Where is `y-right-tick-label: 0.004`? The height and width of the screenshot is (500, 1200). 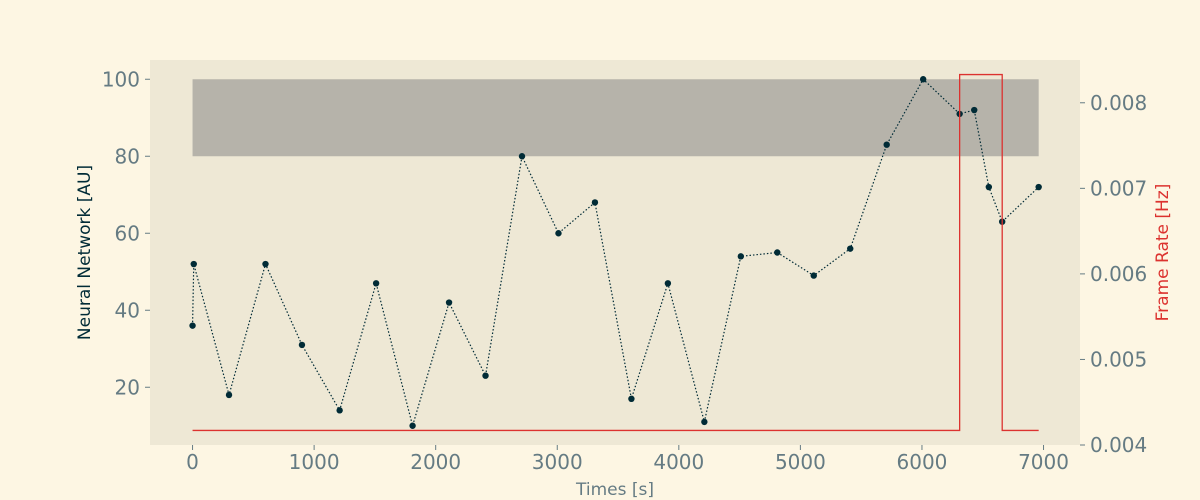
y-right-tick-label: 0.004 is located at coordinates (1118, 445).